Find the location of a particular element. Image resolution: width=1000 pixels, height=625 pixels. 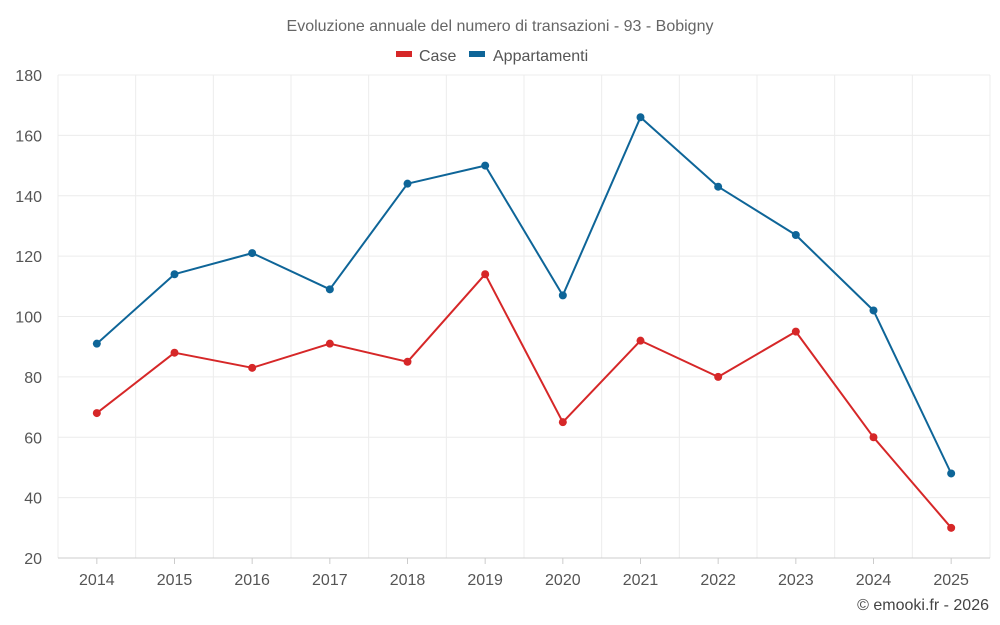

x-tick-label: 2016 is located at coordinates (252, 580).